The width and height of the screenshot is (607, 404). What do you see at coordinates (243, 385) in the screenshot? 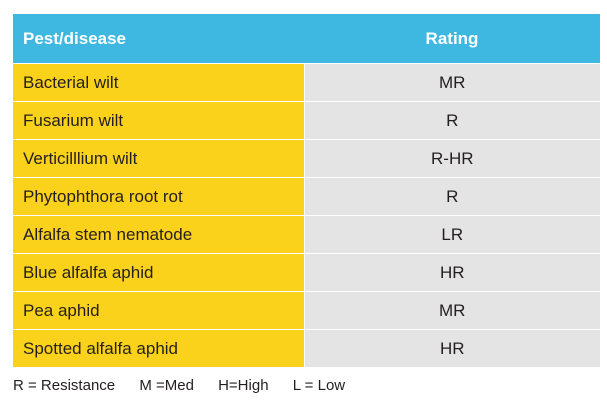
I see `legend-item-high: H=High` at bounding box center [243, 385].